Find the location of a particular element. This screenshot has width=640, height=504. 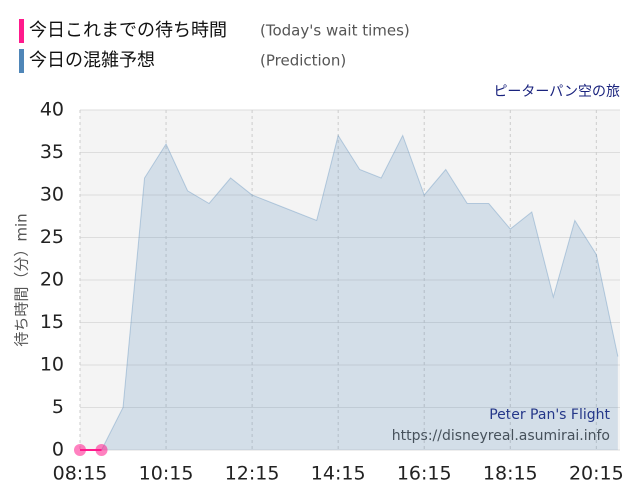

y-tick-label: 40 is located at coordinates (52, 110).